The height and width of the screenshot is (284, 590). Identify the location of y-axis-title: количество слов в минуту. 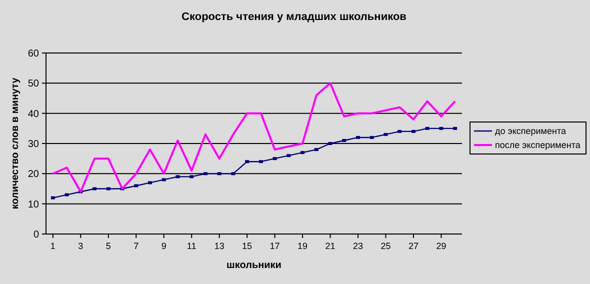
(15, 143).